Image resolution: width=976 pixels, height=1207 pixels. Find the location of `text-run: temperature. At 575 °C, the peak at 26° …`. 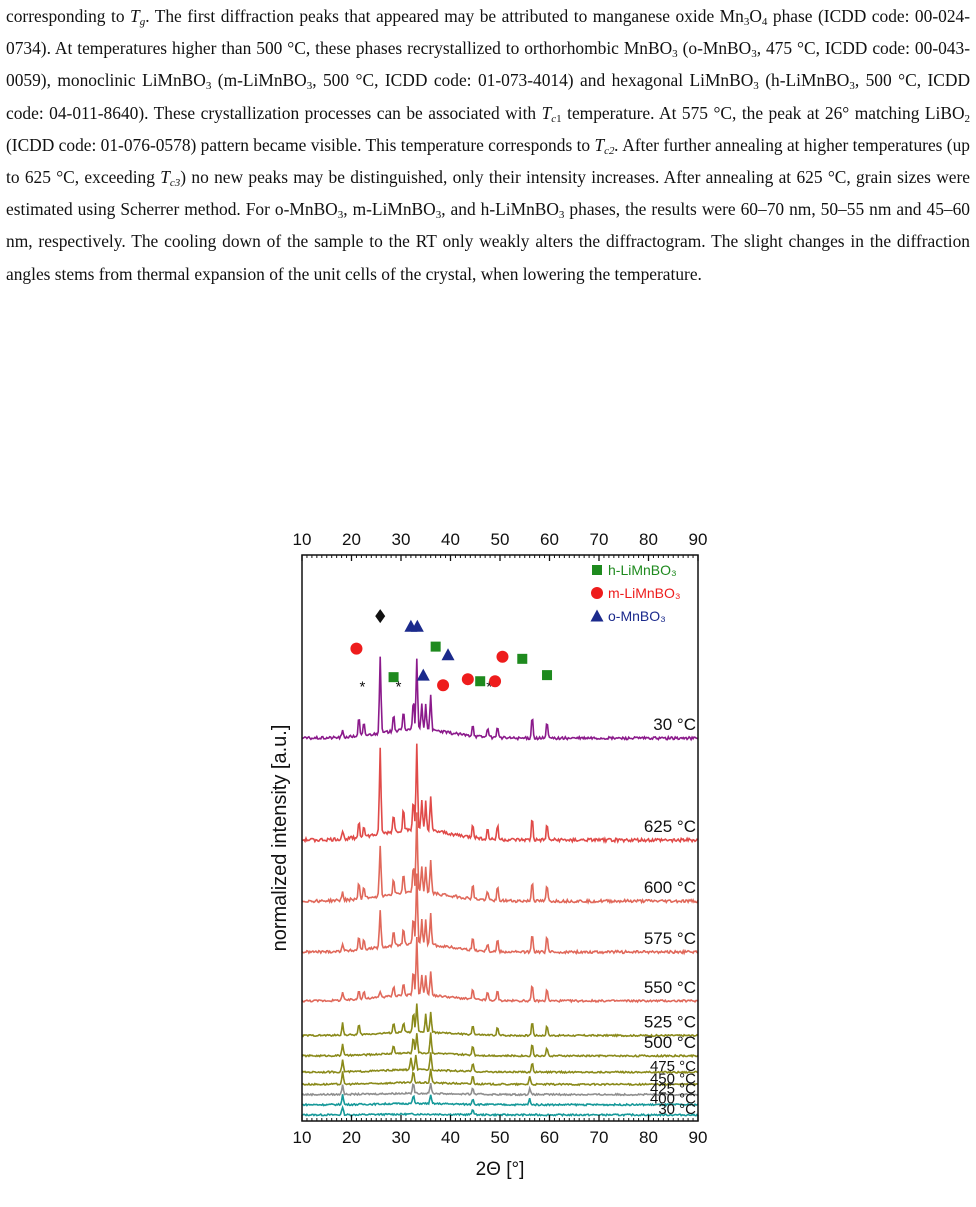

text-run: temperature. At 575 °C, the peak at 26° … is located at coordinates (763, 112).